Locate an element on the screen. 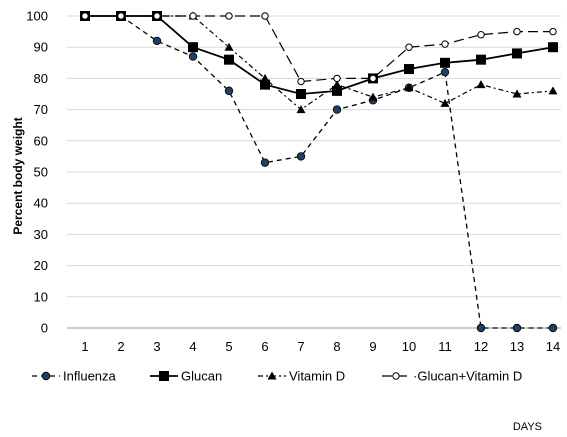 The width and height of the screenshot is (567, 437). x-tick-label: 10 is located at coordinates (409, 346).